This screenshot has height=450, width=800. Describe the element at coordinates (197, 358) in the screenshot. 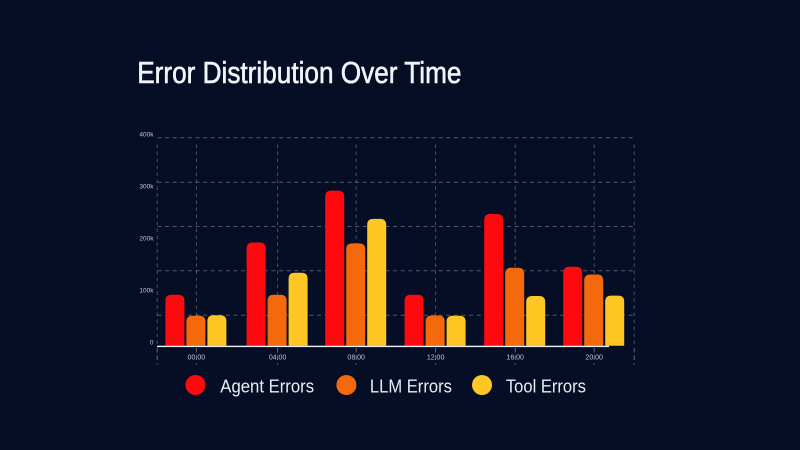

I see `svg-text: 00:00` at that location.